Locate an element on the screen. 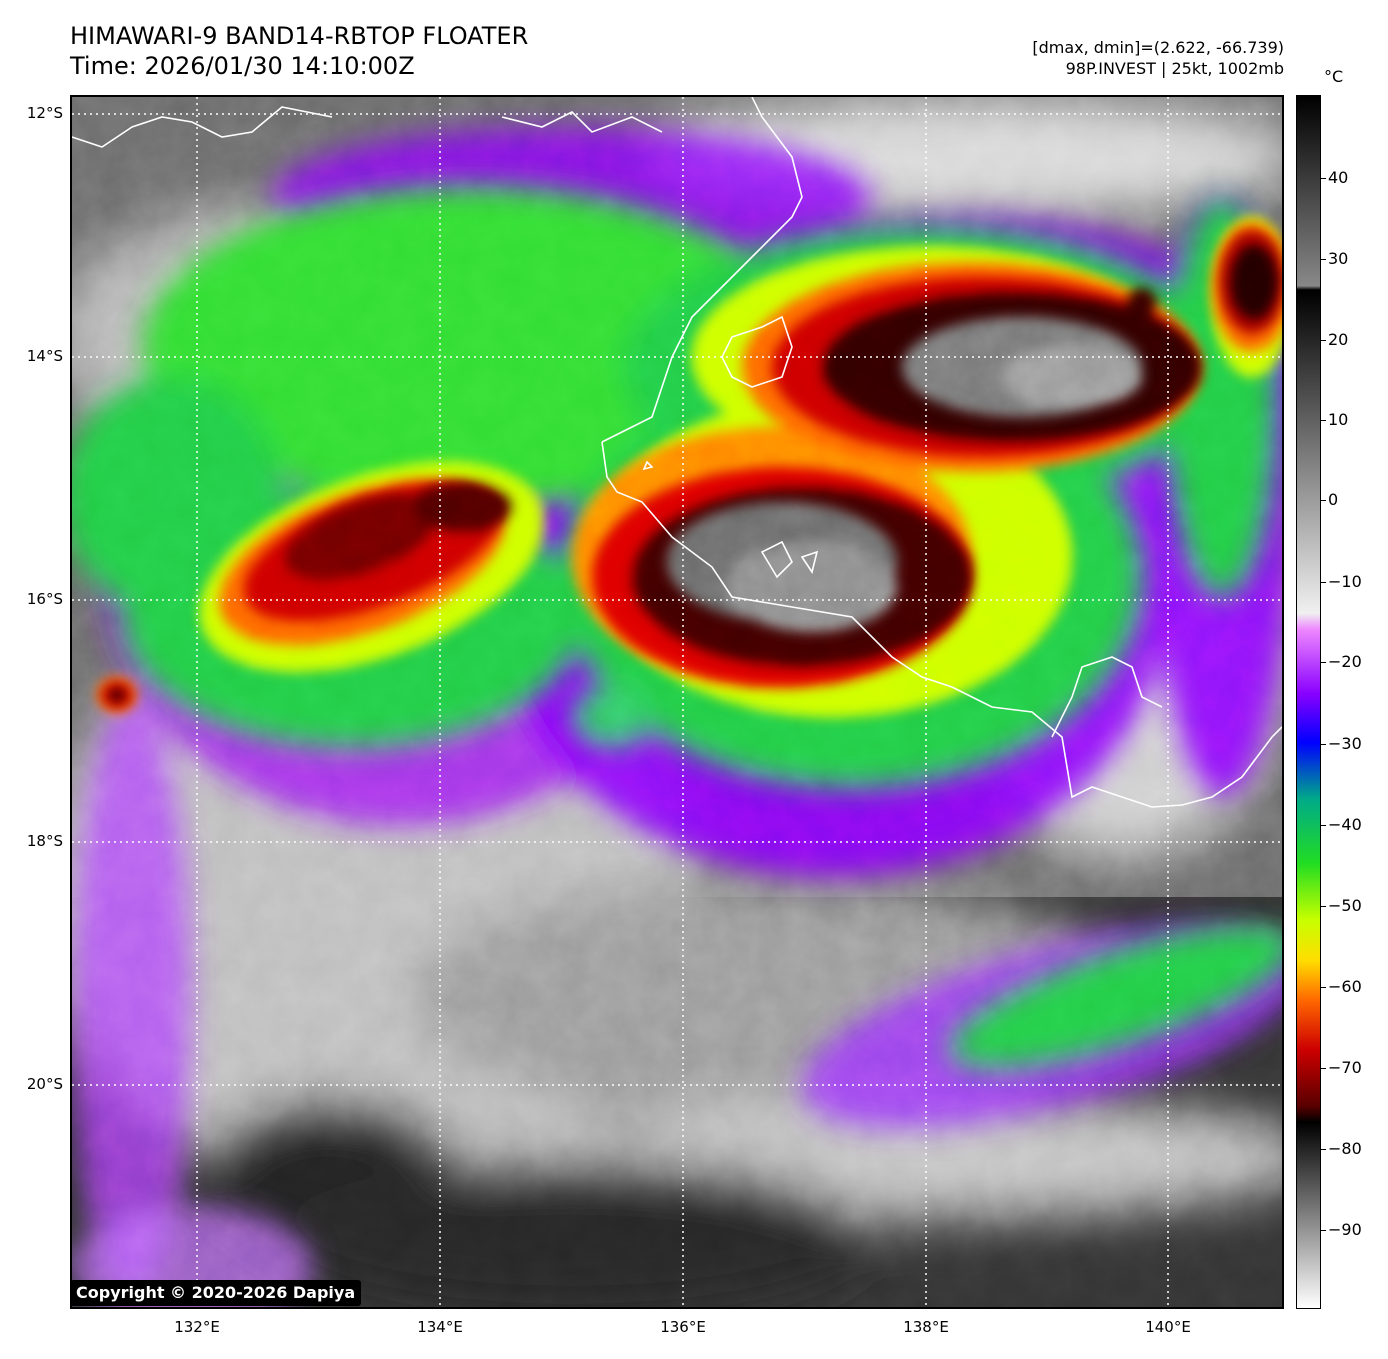  temperature-colorbar is located at coordinates (1308, 702).